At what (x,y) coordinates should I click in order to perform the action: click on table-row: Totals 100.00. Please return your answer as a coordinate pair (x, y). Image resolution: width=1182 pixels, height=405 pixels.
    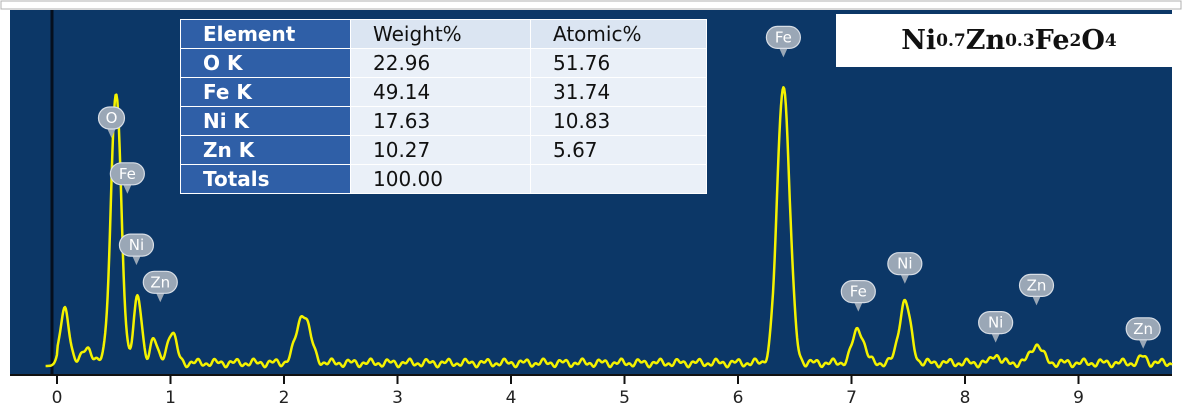
    Looking at the image, I should click on (443, 179).